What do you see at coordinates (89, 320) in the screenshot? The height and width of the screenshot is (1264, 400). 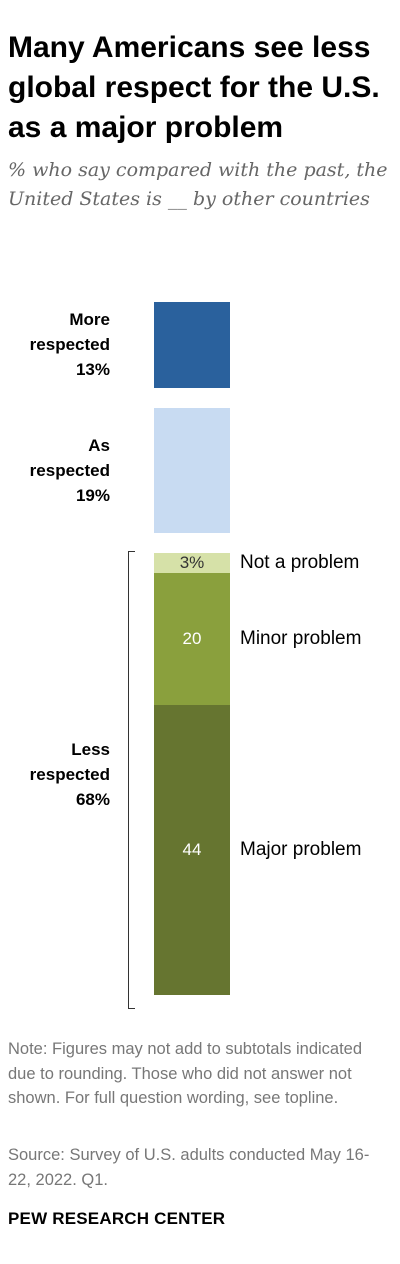 I see `category-name-word: More` at bounding box center [89, 320].